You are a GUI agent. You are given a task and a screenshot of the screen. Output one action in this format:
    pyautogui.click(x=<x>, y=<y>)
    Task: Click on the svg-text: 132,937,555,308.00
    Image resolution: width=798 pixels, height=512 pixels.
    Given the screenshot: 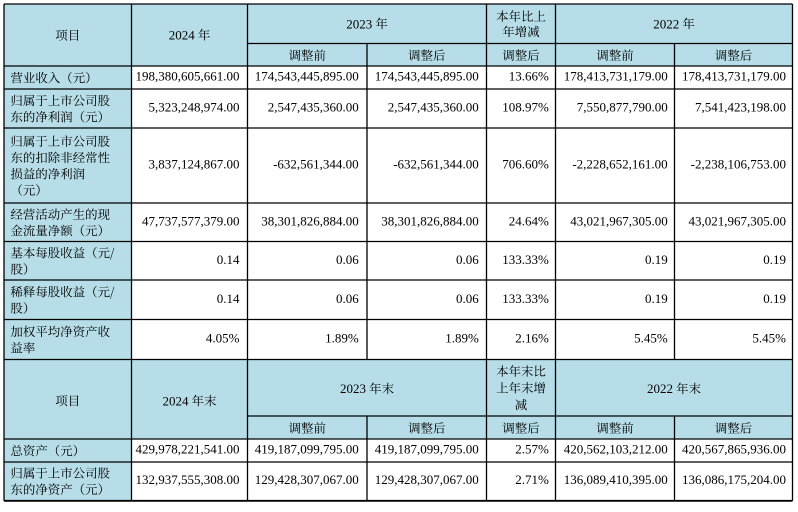 What is the action you would take?
    pyautogui.click(x=188, y=479)
    